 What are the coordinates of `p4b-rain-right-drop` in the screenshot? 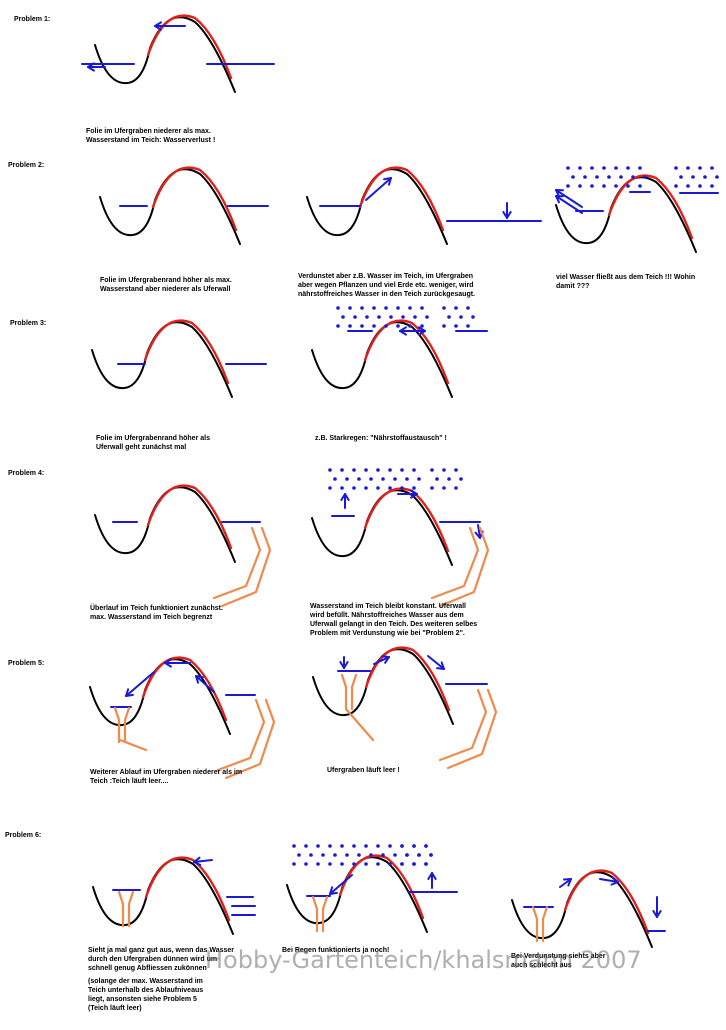 It's located at (444, 488).